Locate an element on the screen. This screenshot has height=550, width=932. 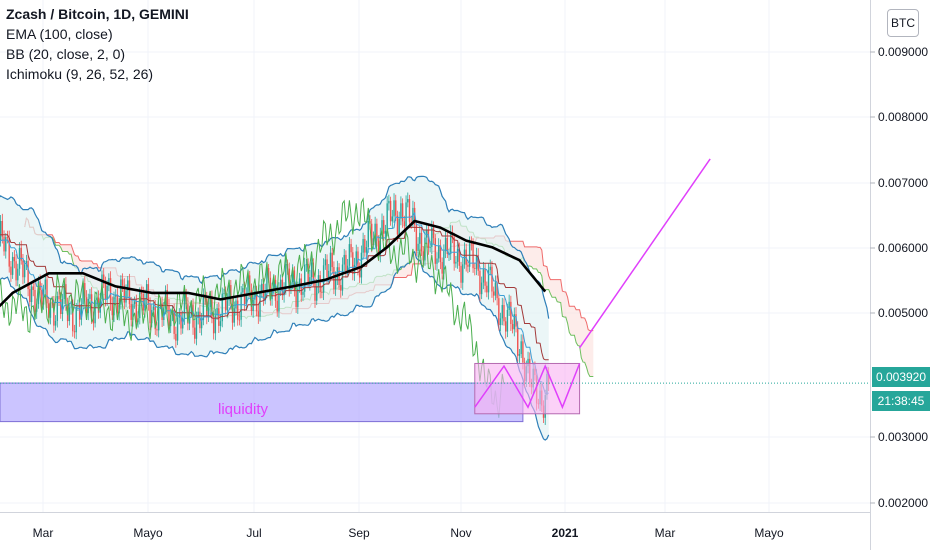
x-tick-label: Sep is located at coordinates (359, 533).